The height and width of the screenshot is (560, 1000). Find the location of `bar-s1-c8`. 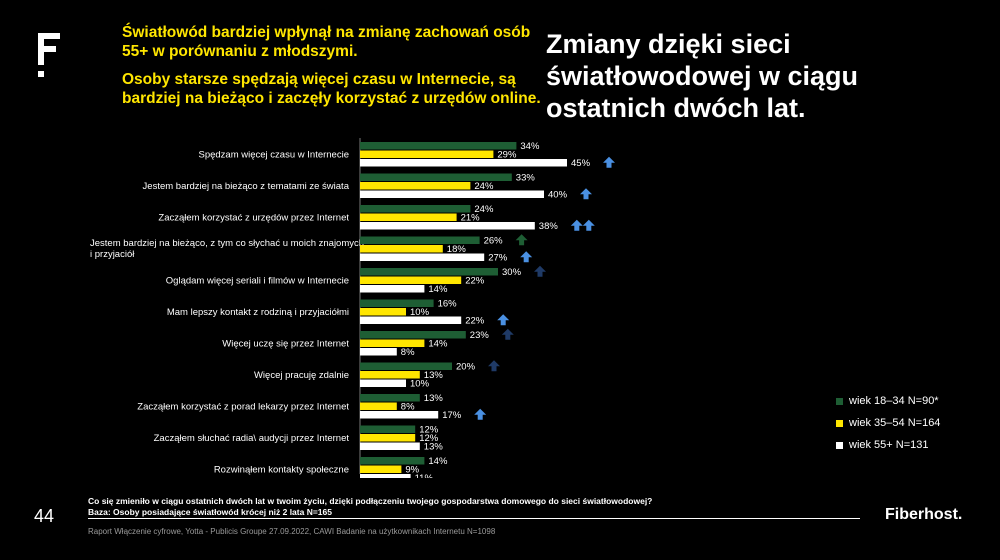

bar-s1-c8 is located at coordinates (378, 406).